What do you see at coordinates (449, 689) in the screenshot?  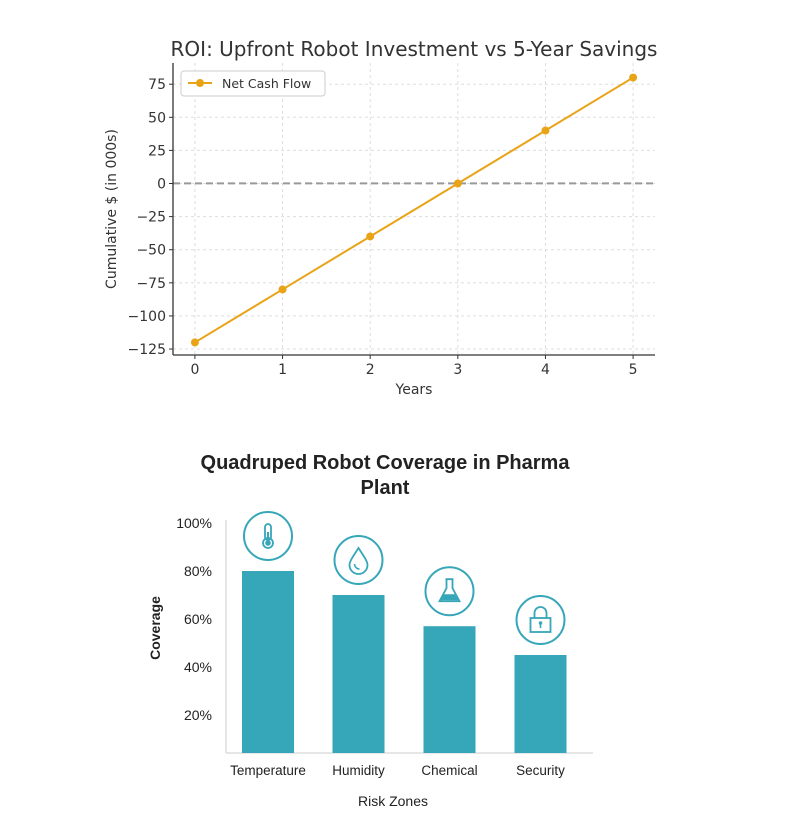 I see `bar-chemical` at bounding box center [449, 689].